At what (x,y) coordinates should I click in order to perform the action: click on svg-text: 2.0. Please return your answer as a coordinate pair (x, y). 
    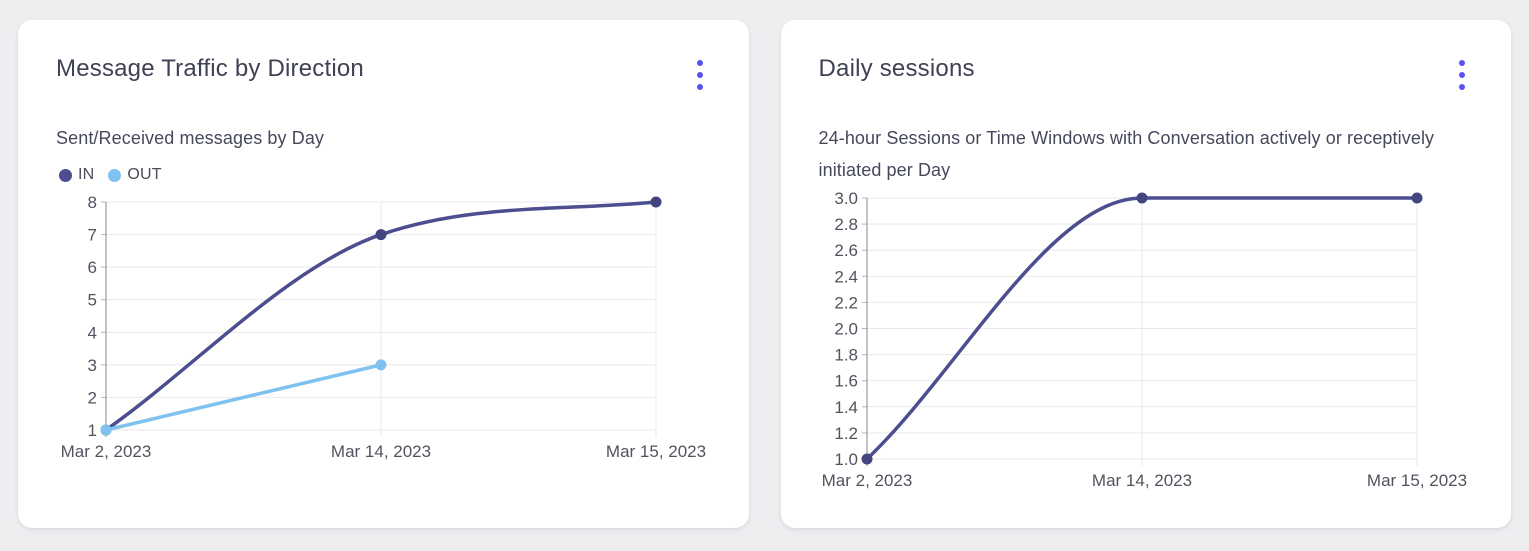
    Looking at the image, I should click on (846, 329).